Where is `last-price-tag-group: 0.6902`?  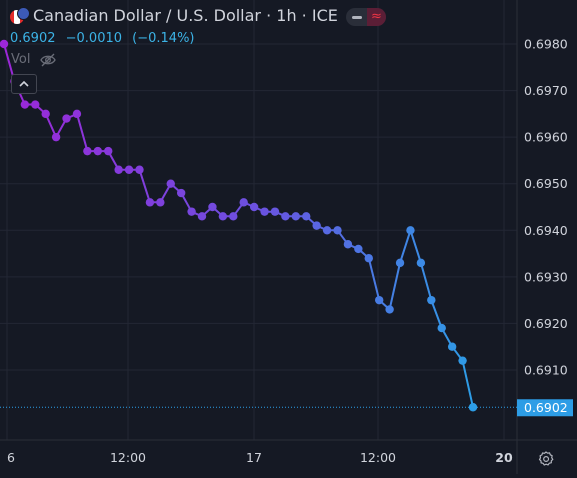 last-price-tag-group: 0.6902 is located at coordinates (286, 408).